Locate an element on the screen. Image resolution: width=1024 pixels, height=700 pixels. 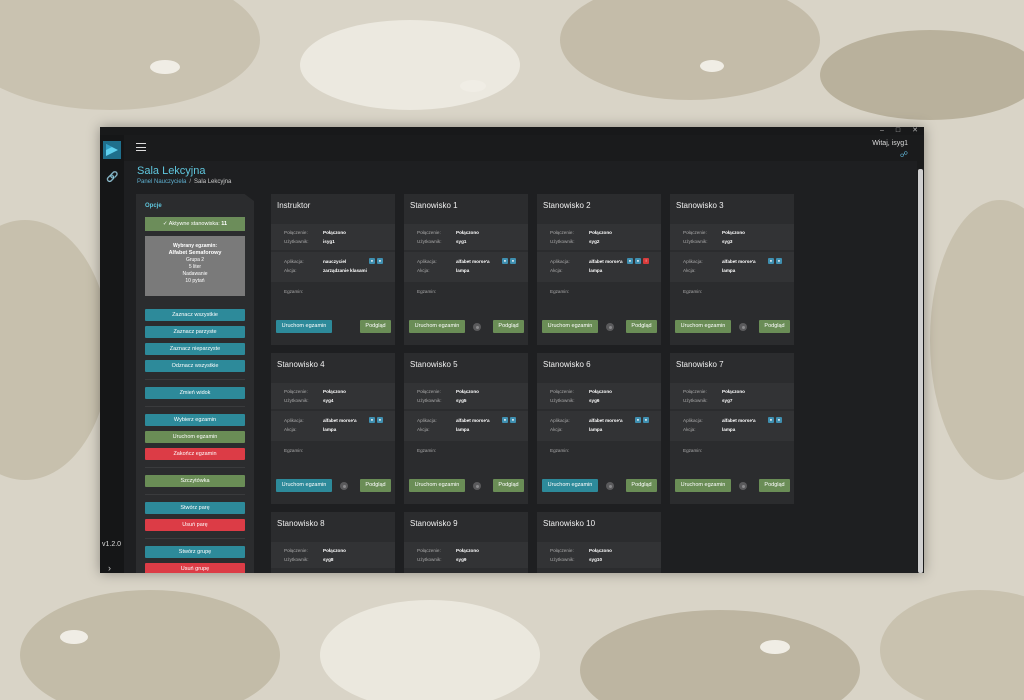
choose-exam-button: Wybierz egzamin is located at coordinates (195, 420).